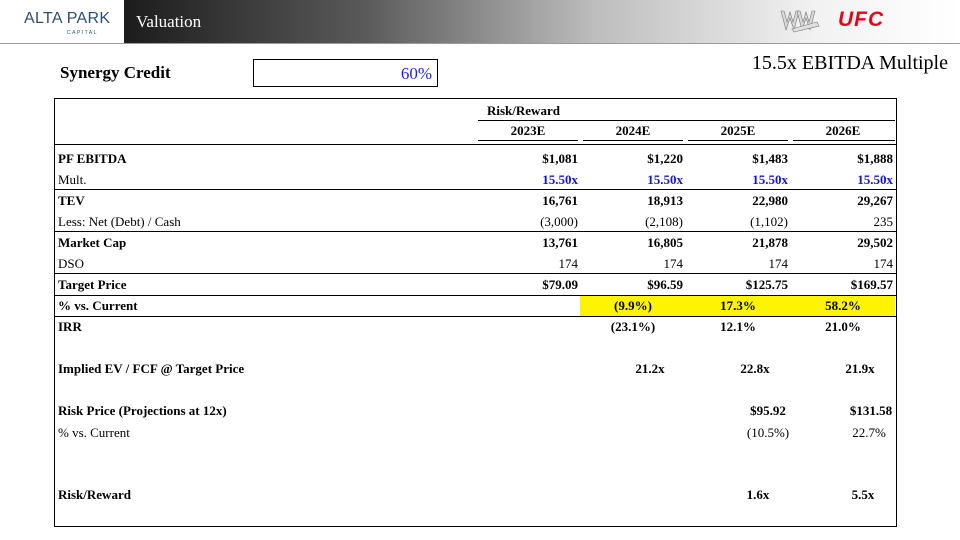 This screenshot has height=540, width=960. Describe the element at coordinates (664, 221) in the screenshot. I see `cell: (2,108)` at that location.